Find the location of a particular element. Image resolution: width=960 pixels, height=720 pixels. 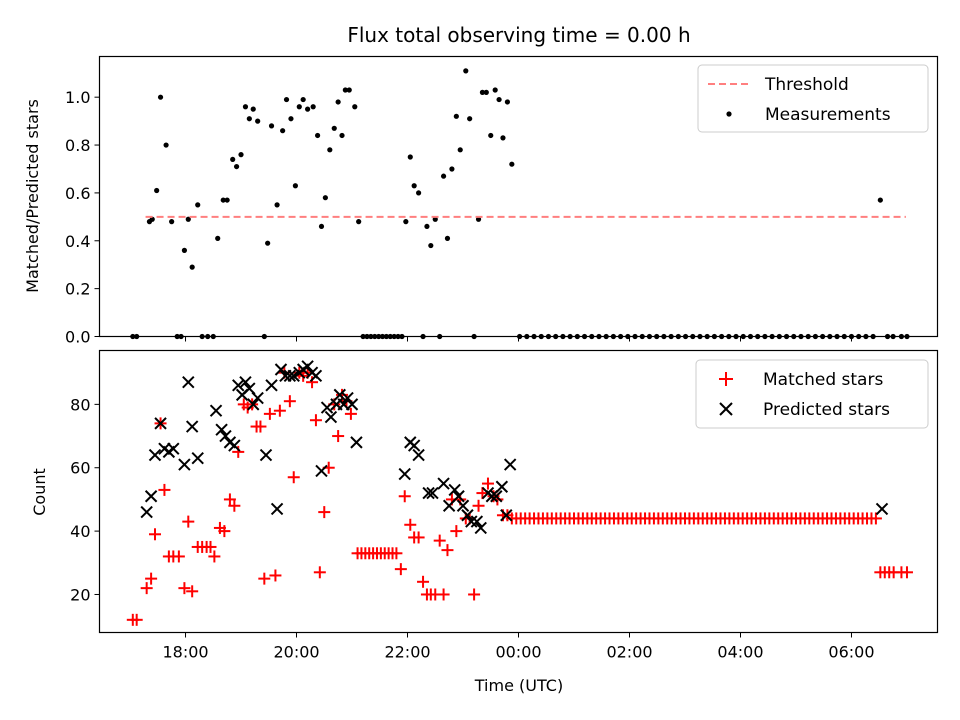

x-axis-label: Time (UTC) is located at coordinates (518, 685).